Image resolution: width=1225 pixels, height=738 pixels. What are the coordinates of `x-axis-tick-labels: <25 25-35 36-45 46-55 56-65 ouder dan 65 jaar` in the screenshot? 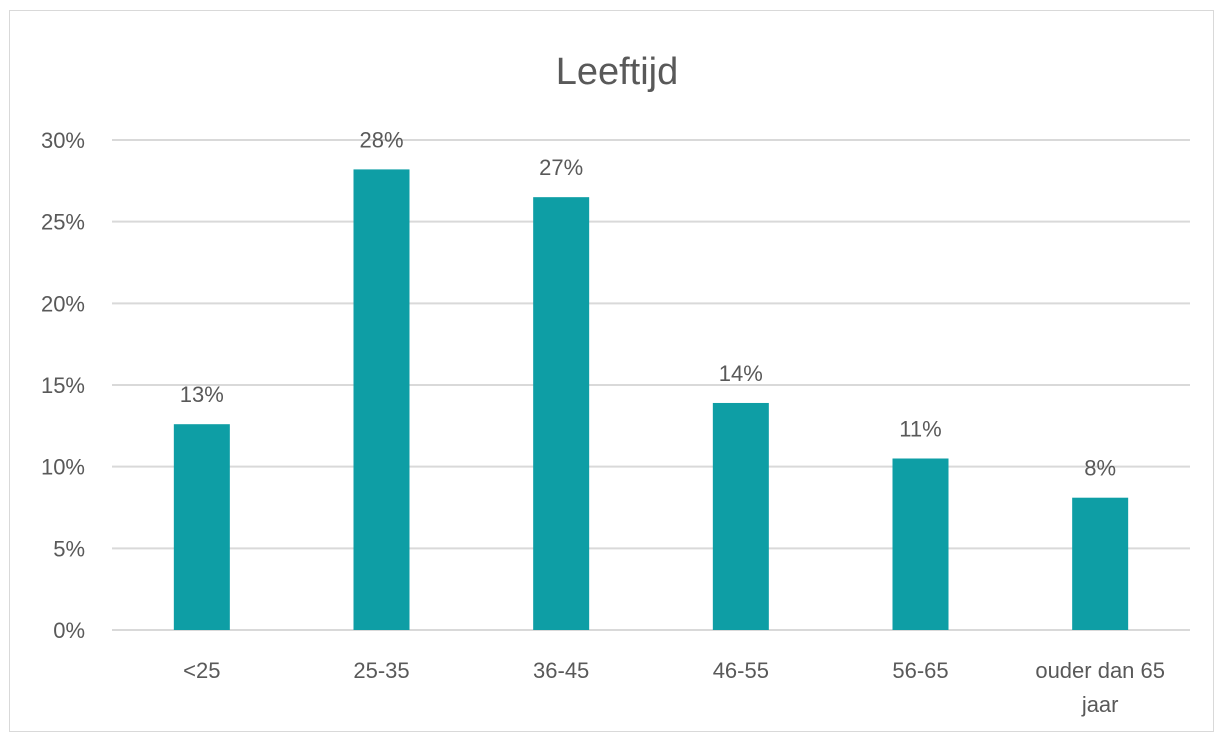 It's located at (674, 687).